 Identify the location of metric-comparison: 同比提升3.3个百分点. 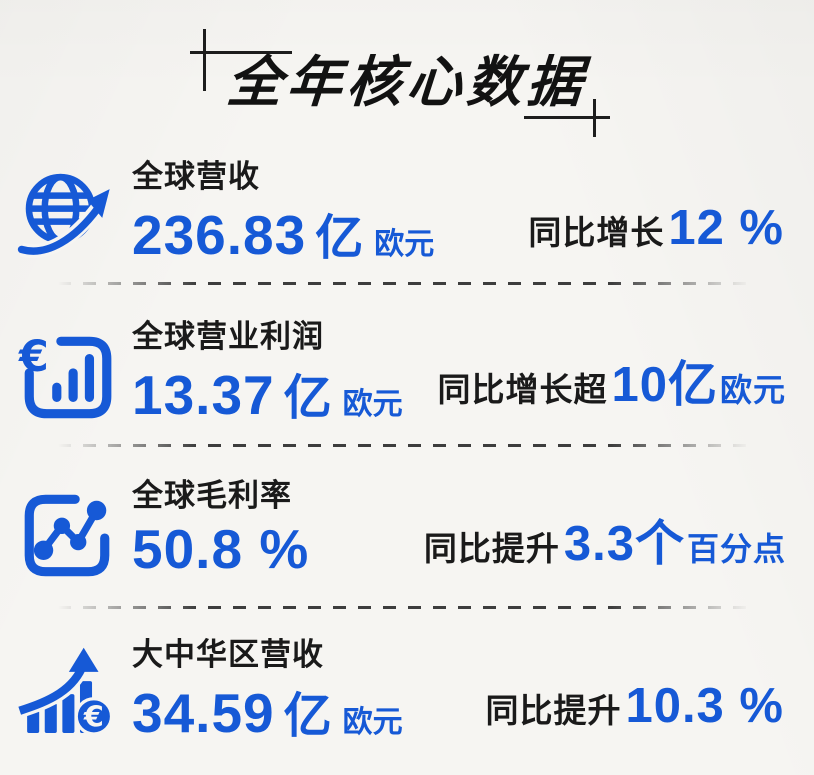
(604, 544).